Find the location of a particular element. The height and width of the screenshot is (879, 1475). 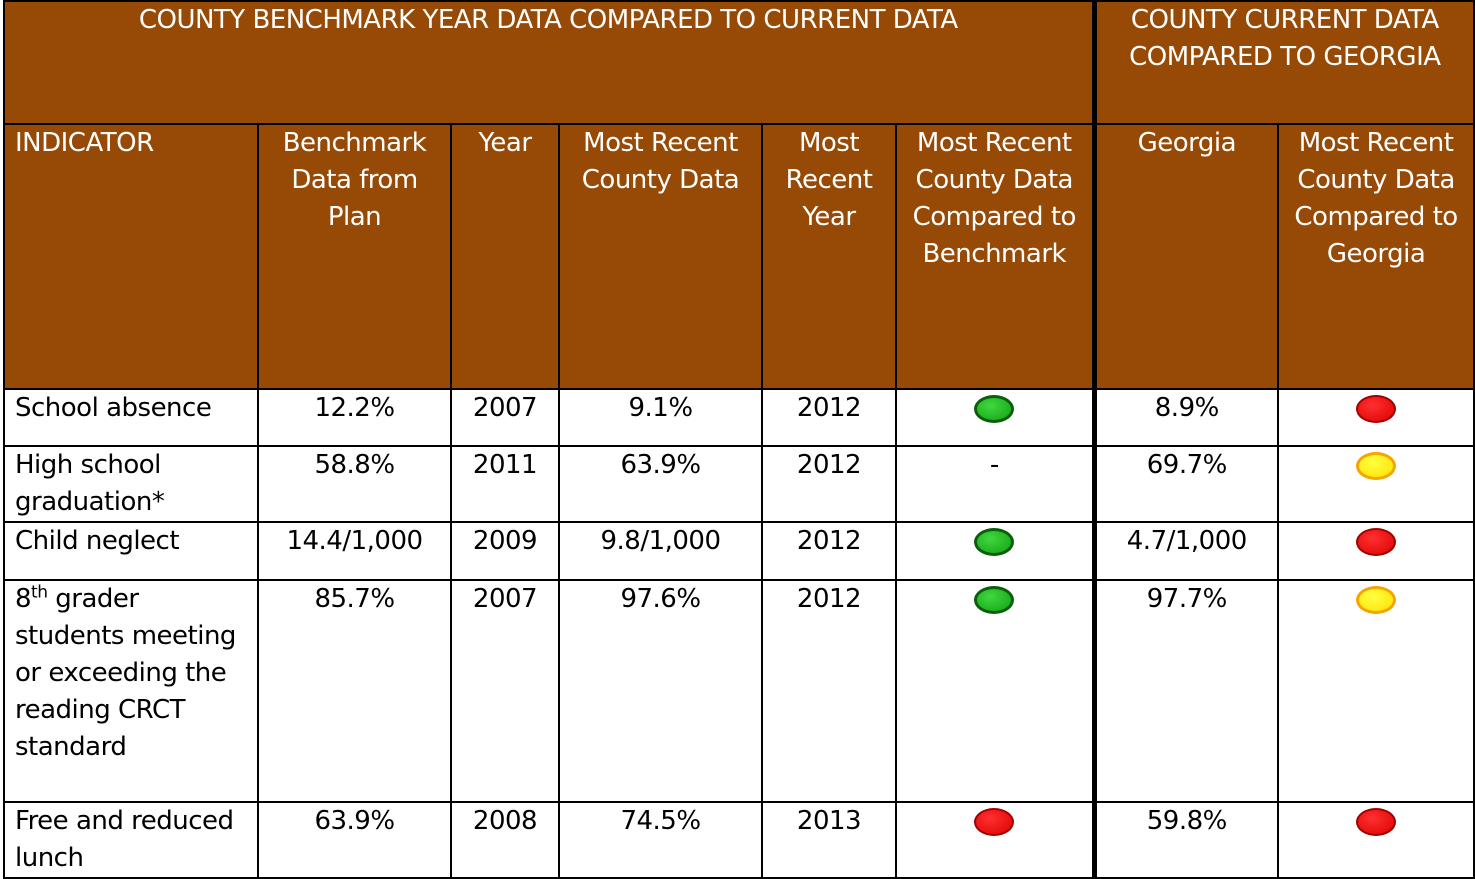

value-cell: 12.2% is located at coordinates (354, 417).